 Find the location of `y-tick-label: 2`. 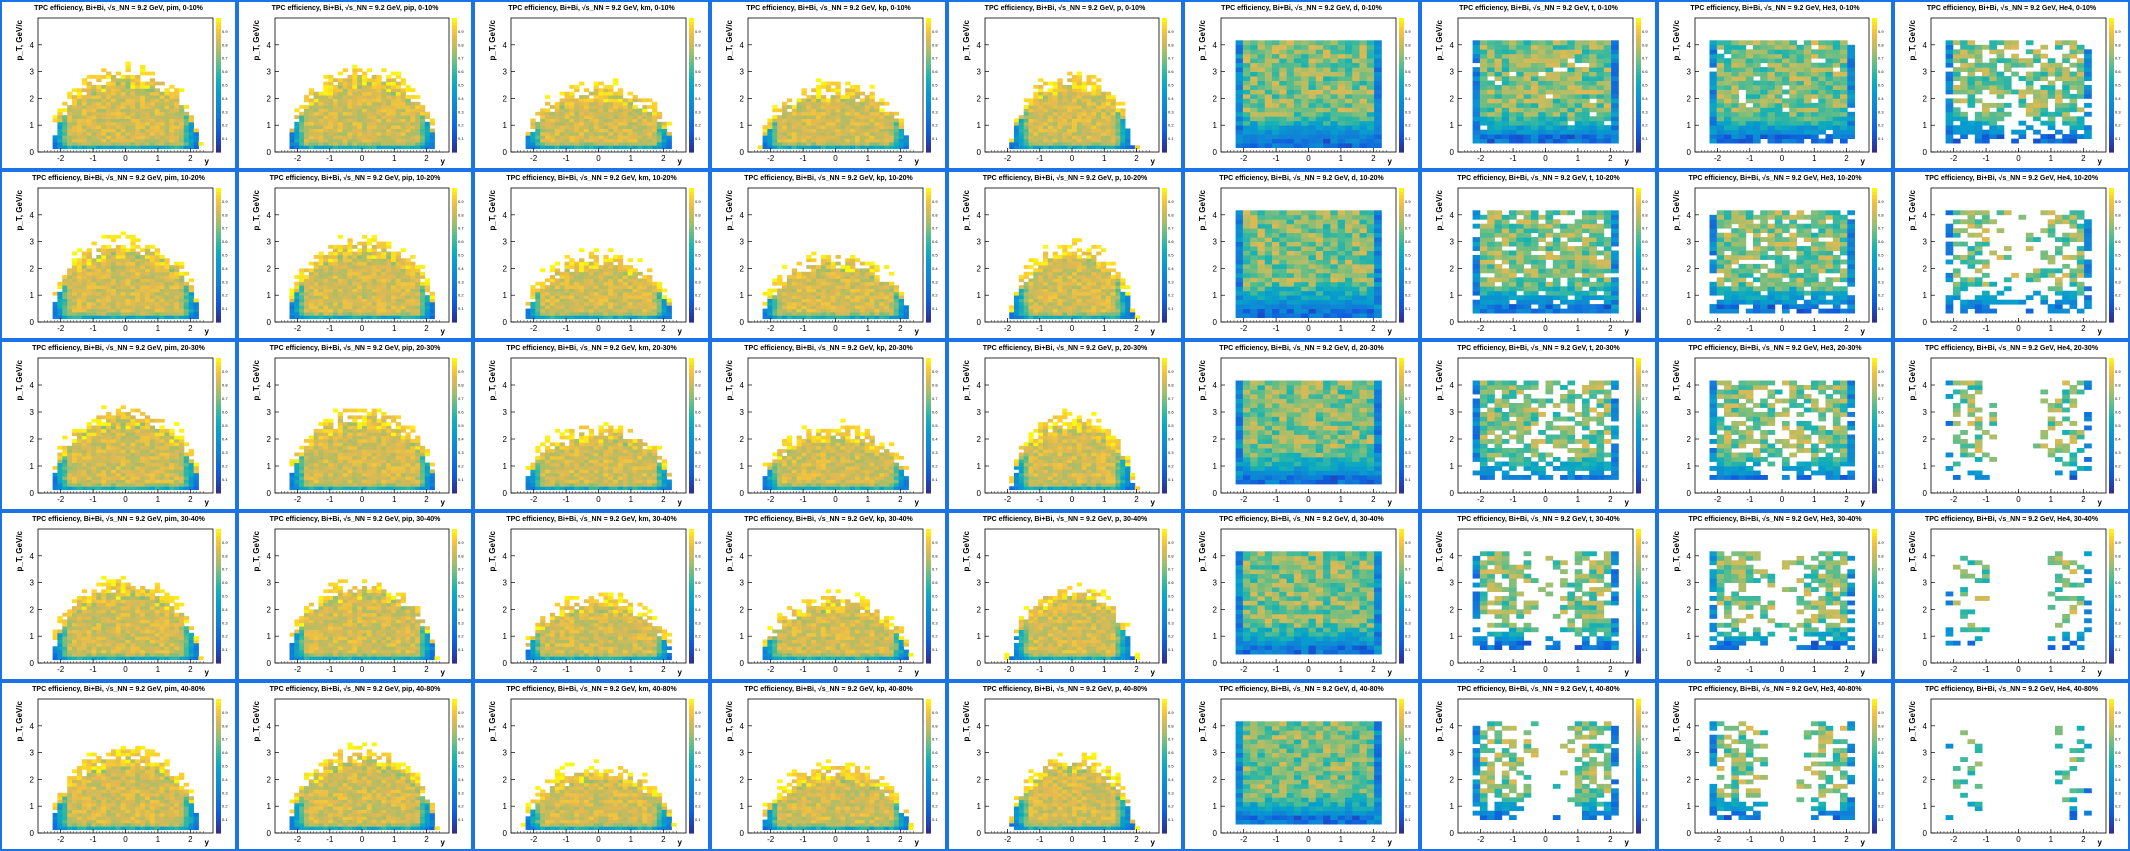

y-tick-label: 2 is located at coordinates (1215, 98).